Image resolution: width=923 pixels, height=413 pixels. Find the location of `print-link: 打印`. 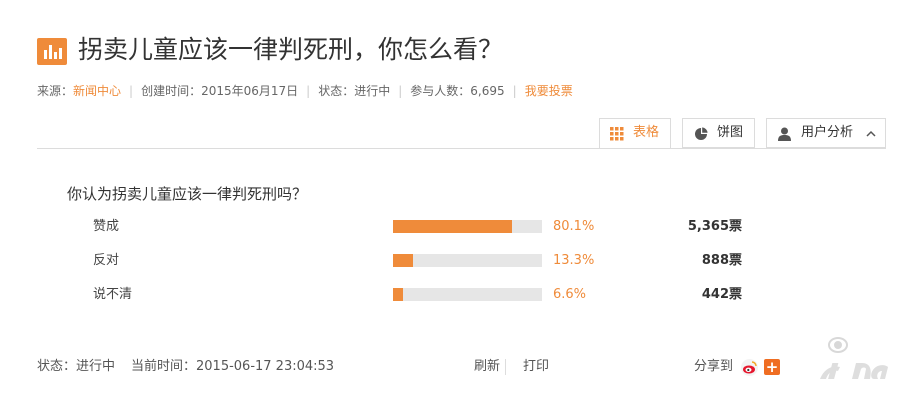

print-link: 打印 is located at coordinates (536, 366).